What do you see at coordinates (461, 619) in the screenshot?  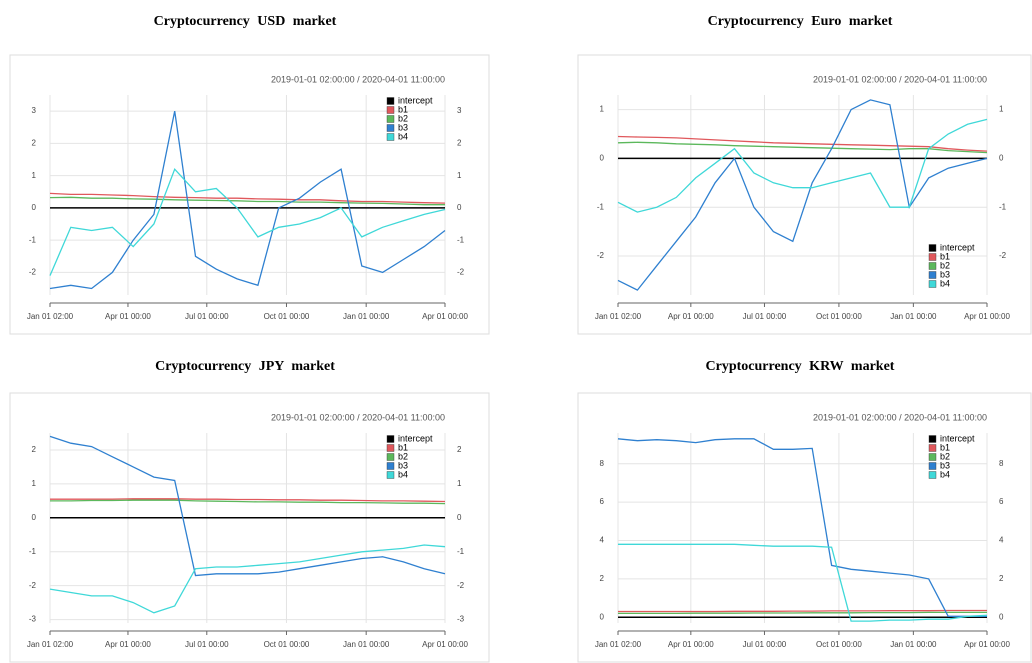 I see `y-tick-label: -3` at bounding box center [461, 619].